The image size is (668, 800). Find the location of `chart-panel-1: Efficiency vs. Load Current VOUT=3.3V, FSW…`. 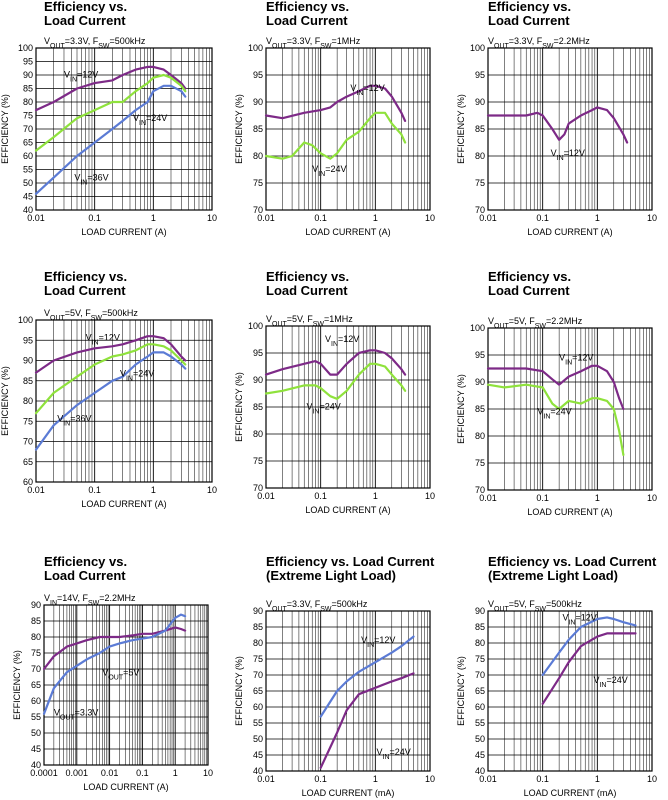

chart-panel-1: Efficiency vs. Load Current VOUT=3.3V, FSW… is located at coordinates (111, 122).